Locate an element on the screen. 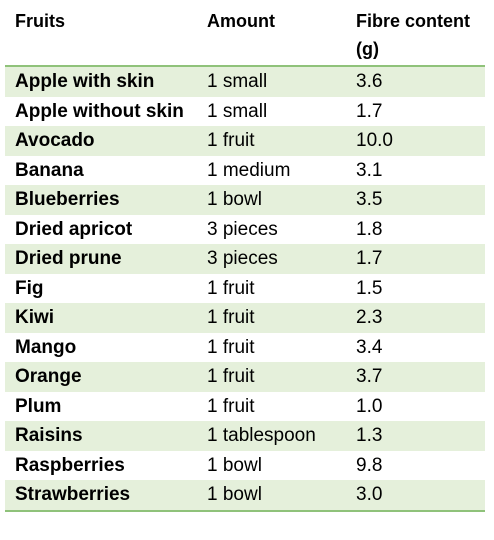 The width and height of the screenshot is (494, 540). table-row: Dried apricot 3 pieces 1.8 is located at coordinates (245, 230).